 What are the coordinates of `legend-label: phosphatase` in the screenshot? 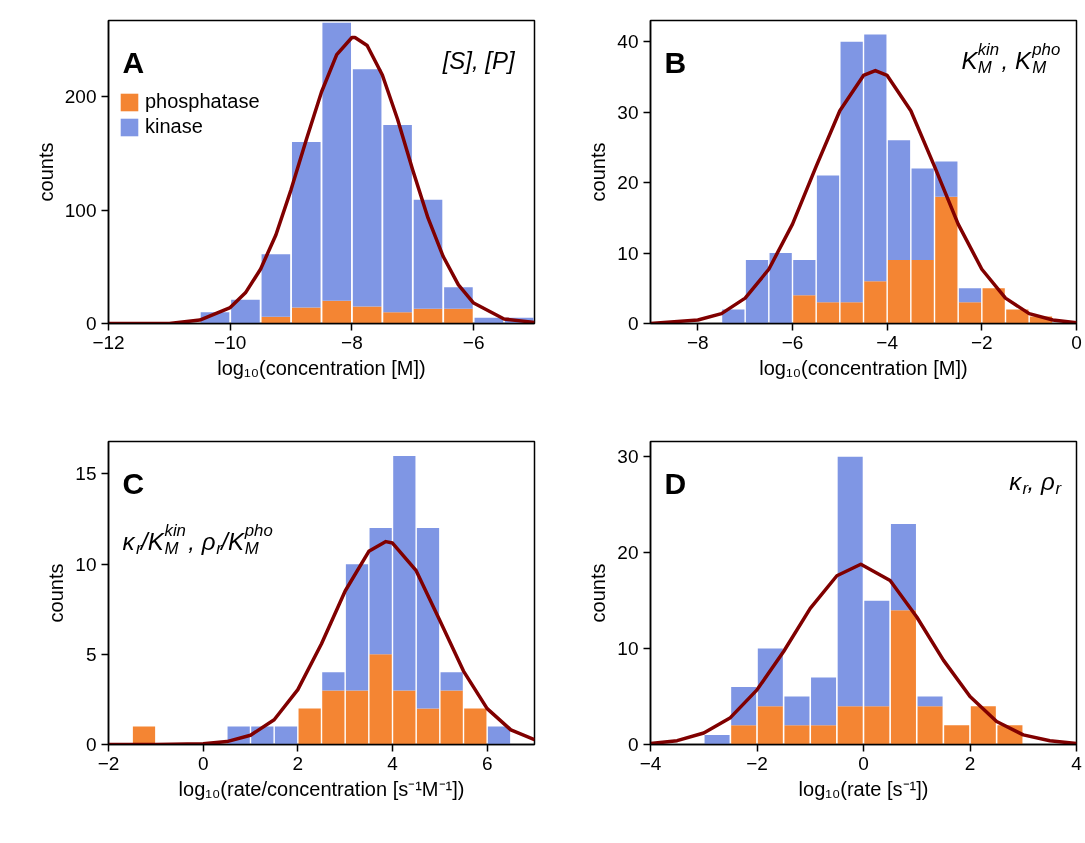 It's located at (202, 101).